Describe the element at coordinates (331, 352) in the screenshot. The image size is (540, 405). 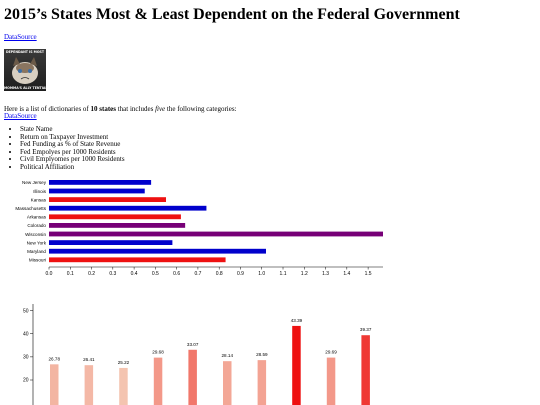
I see `data-label: 29.69` at that location.